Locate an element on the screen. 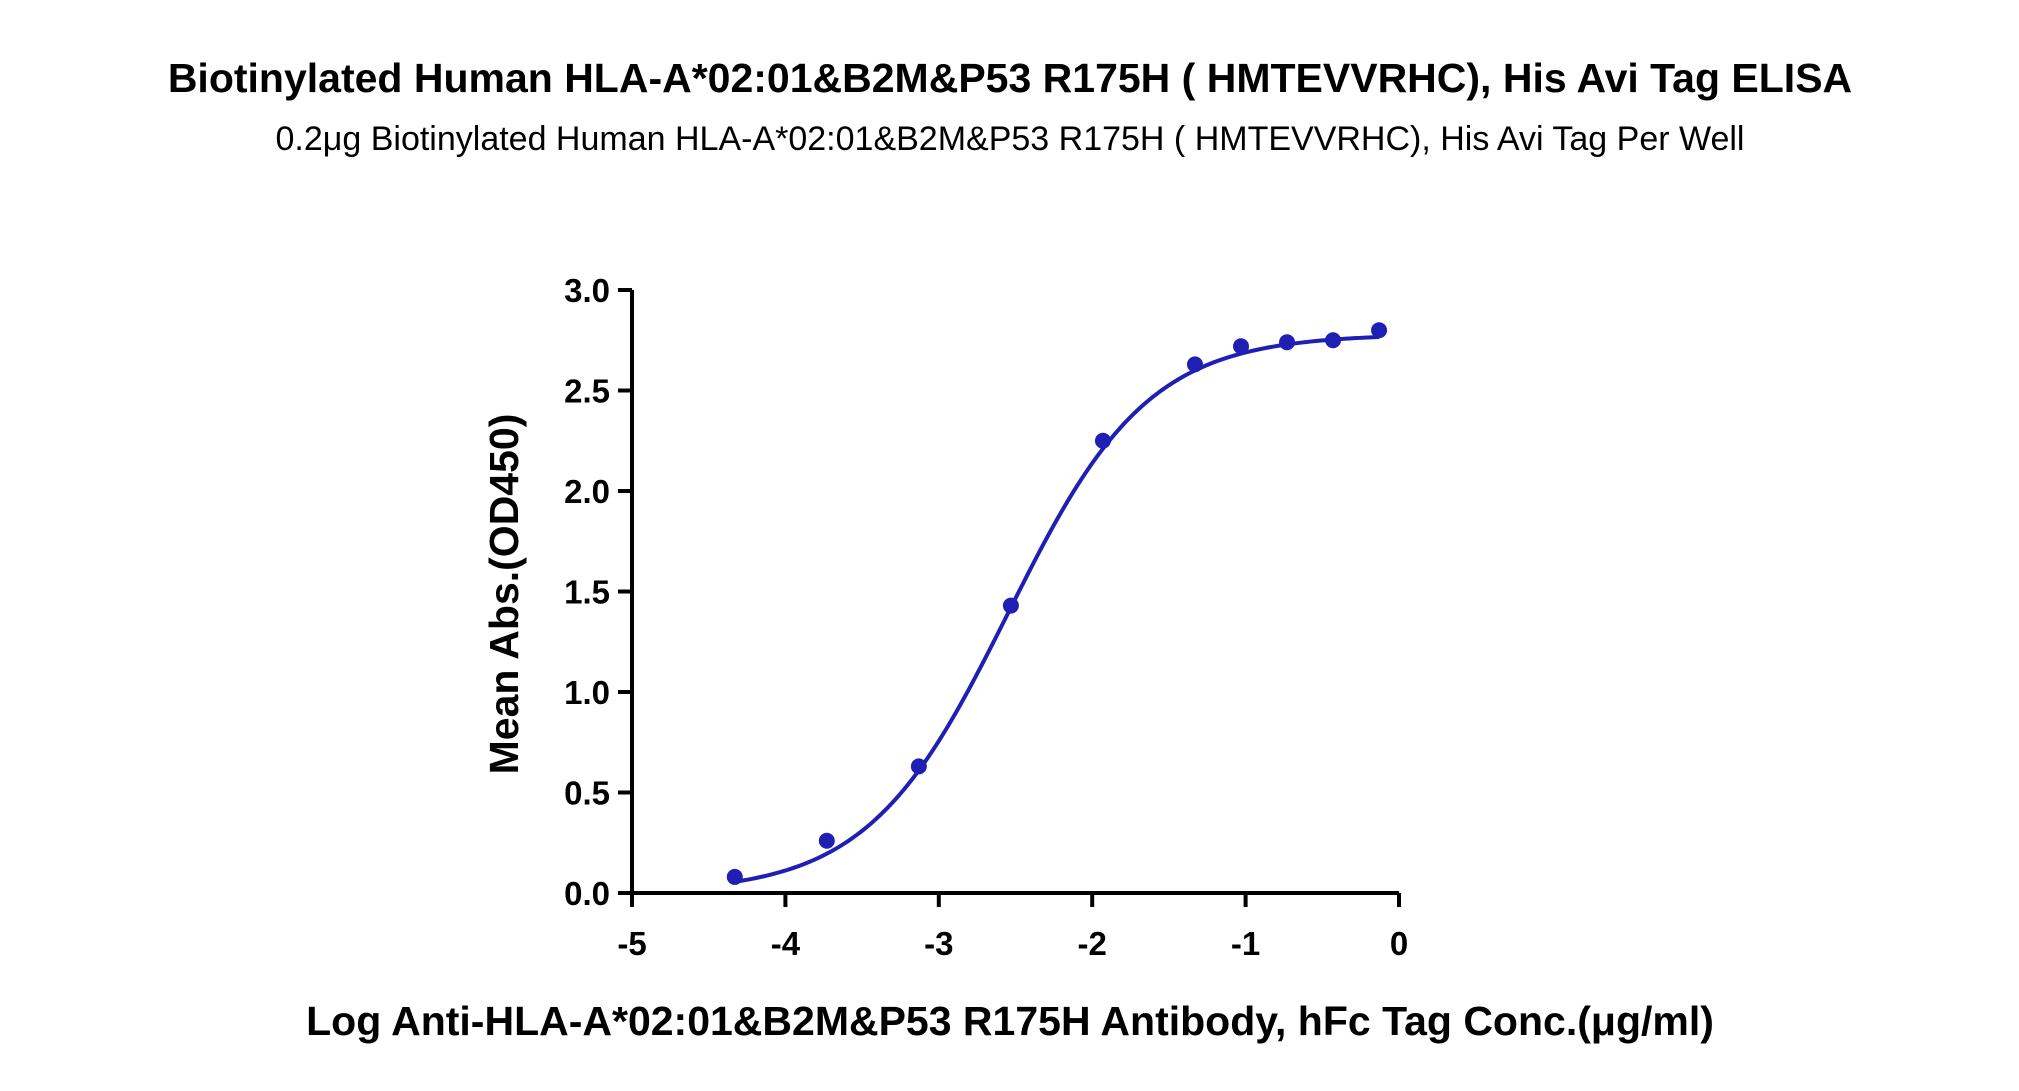 This screenshot has width=2019, height=1091. x-tick-label: -1 is located at coordinates (1245, 943).